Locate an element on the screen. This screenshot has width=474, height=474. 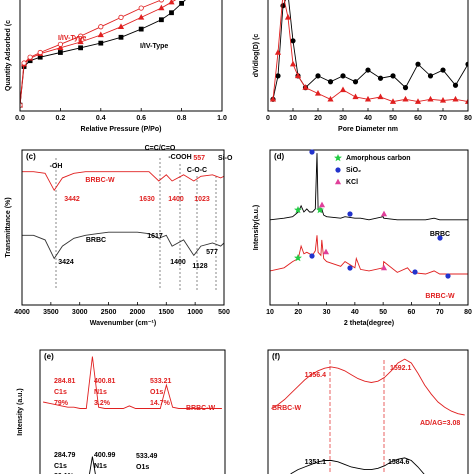
x-tick-label: 3500 is located at coordinates (51, 312).